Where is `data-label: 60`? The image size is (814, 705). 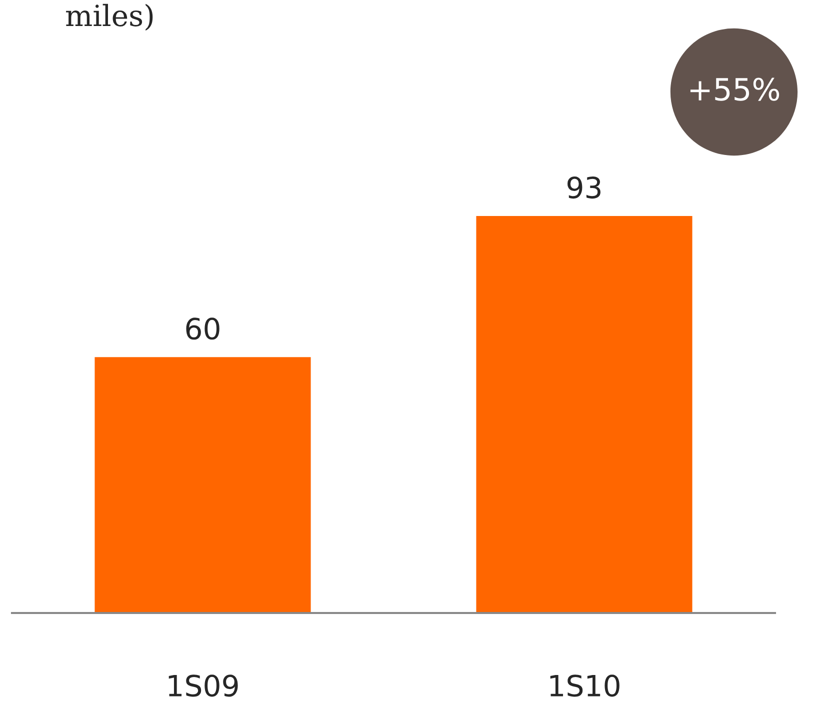
data-label: 60 is located at coordinates (203, 329).